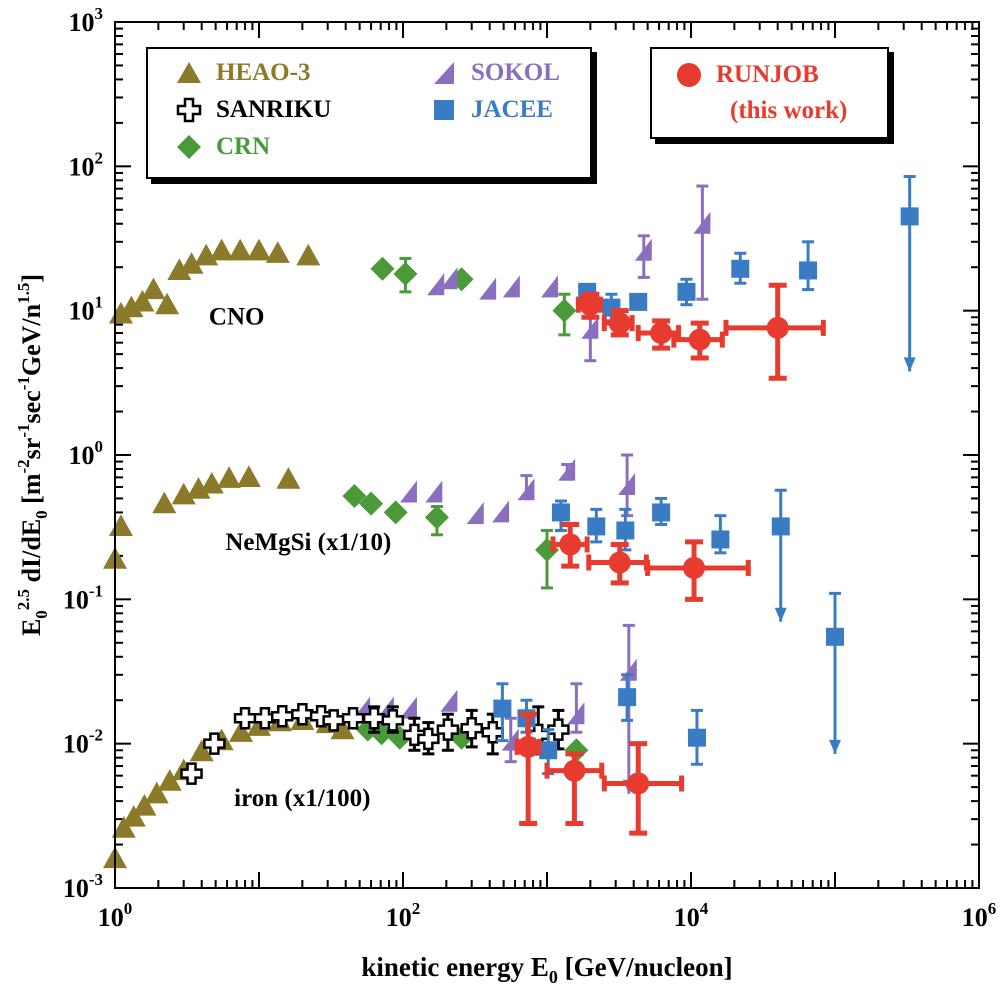 Image resolution: width=1008 pixels, height=985 pixels. What do you see at coordinates (32, 455) in the screenshot?
I see `y-axis-label: E02.5 dI/dE0 [m-2sr-1sec-1GeV/n1.5]` at bounding box center [32, 455].